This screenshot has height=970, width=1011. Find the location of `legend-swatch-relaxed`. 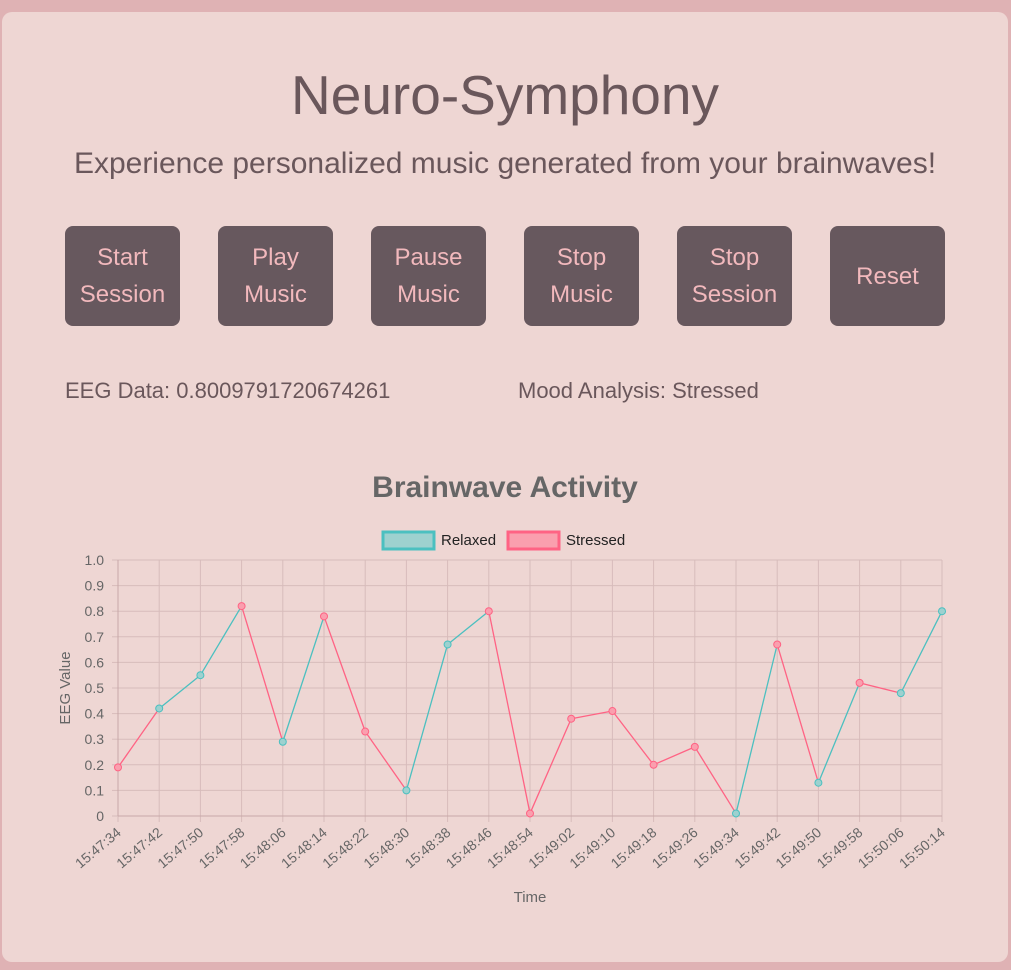

legend-swatch-relaxed is located at coordinates (408, 540).